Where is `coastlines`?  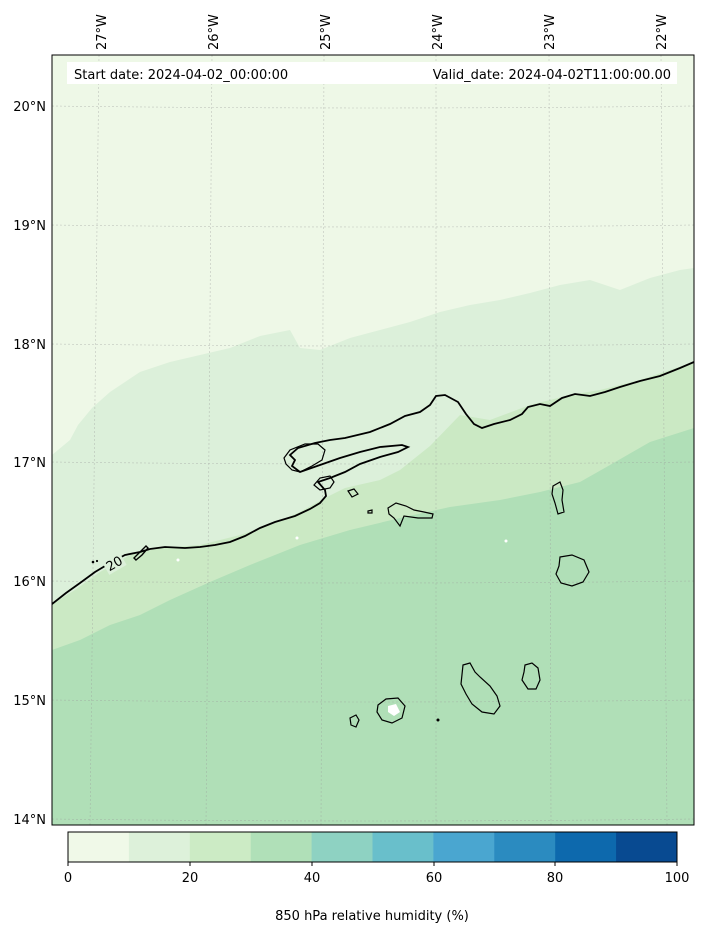 coastlines is located at coordinates (436, 585).